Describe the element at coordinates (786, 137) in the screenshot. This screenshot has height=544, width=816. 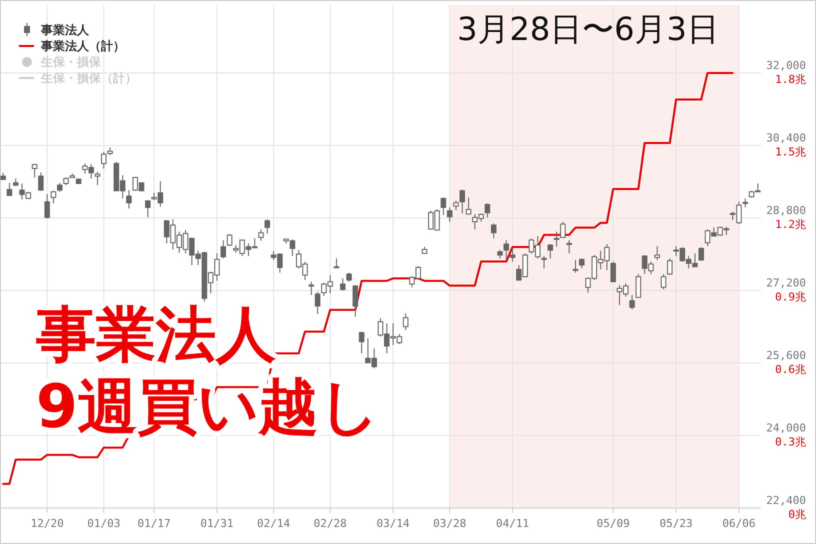
I see `y-tick-label: 30,400` at that location.